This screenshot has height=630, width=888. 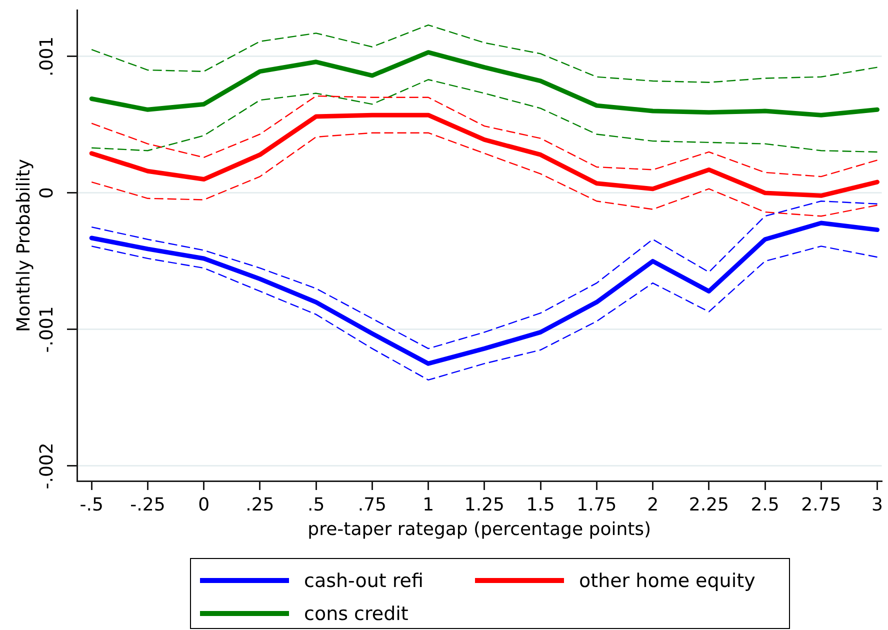 What do you see at coordinates (47, 329) in the screenshot?
I see `y-tick-label: -.001` at bounding box center [47, 329].